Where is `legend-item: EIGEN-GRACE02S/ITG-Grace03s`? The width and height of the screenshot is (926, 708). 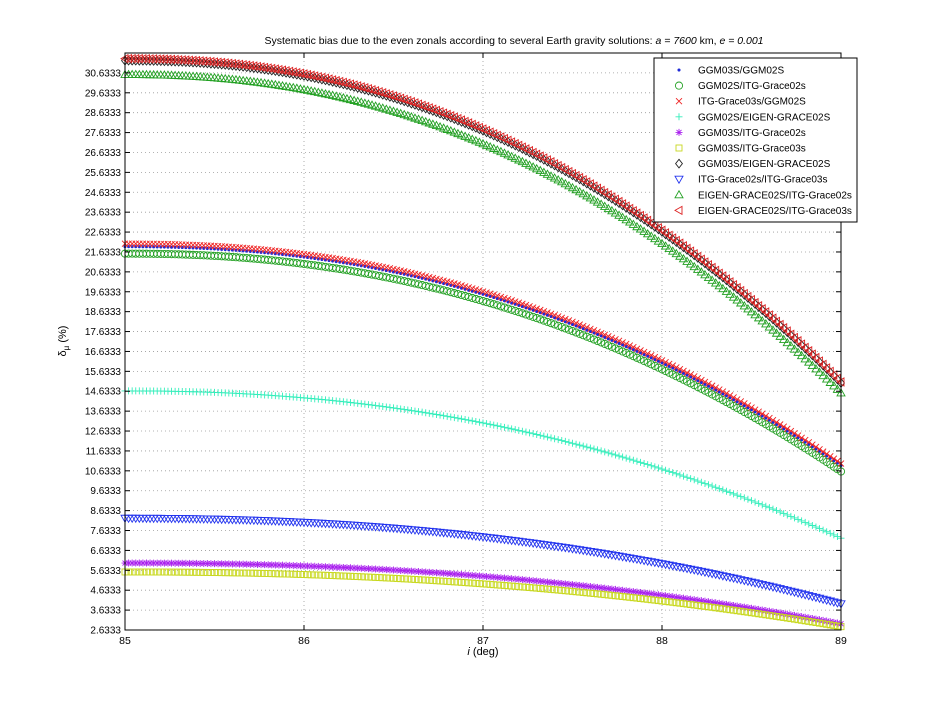
legend-item: EIGEN-GRACE02S/ITG-Grace03s is located at coordinates (763, 211).